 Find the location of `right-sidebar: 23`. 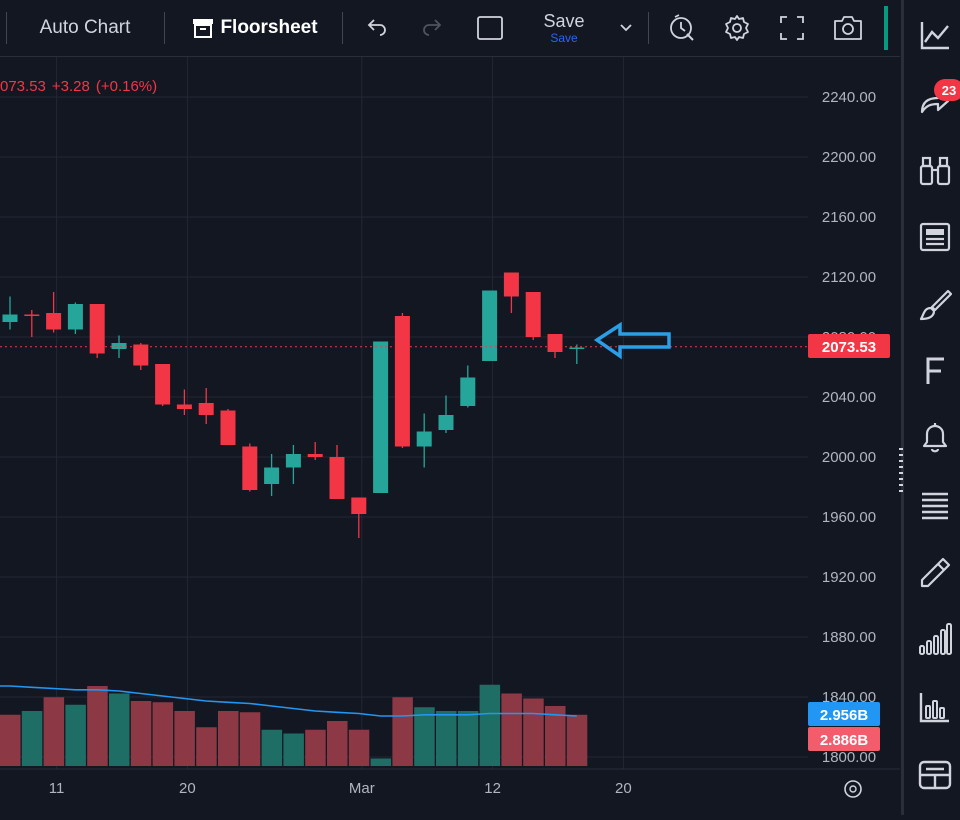

right-sidebar: 23 is located at coordinates (929, 407).